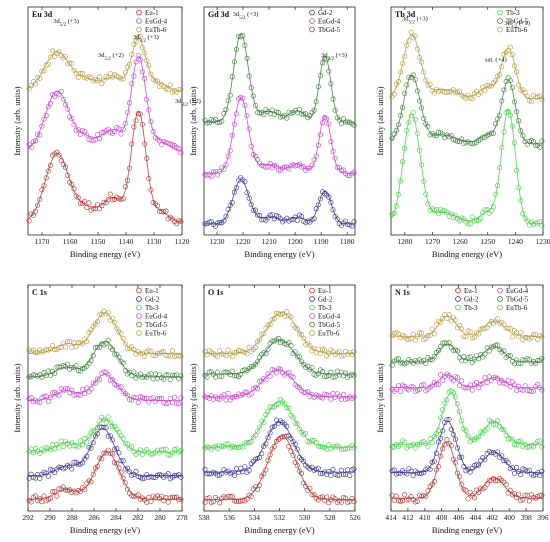 The height and width of the screenshot is (542, 550). What do you see at coordinates (329, 30) in the screenshot?
I see `legend-label: TbGd-5` at bounding box center [329, 30].